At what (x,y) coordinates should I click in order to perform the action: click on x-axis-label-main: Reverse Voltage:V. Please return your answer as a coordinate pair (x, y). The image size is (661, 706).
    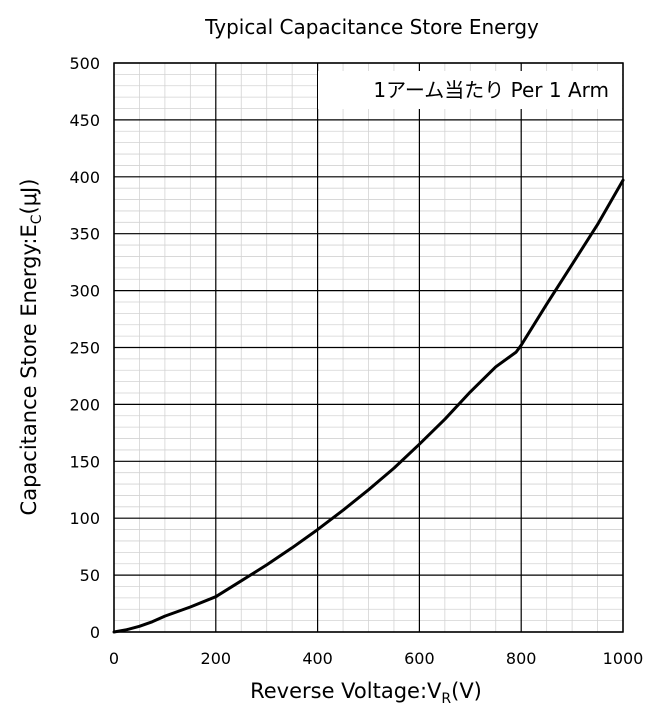
    Looking at the image, I should click on (346, 691).